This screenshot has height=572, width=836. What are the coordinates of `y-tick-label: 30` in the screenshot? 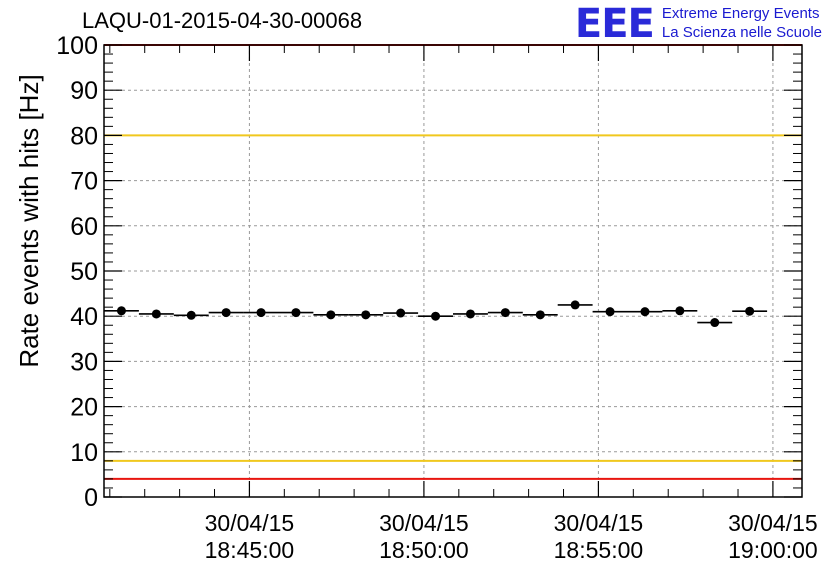 It's located at (84, 362).